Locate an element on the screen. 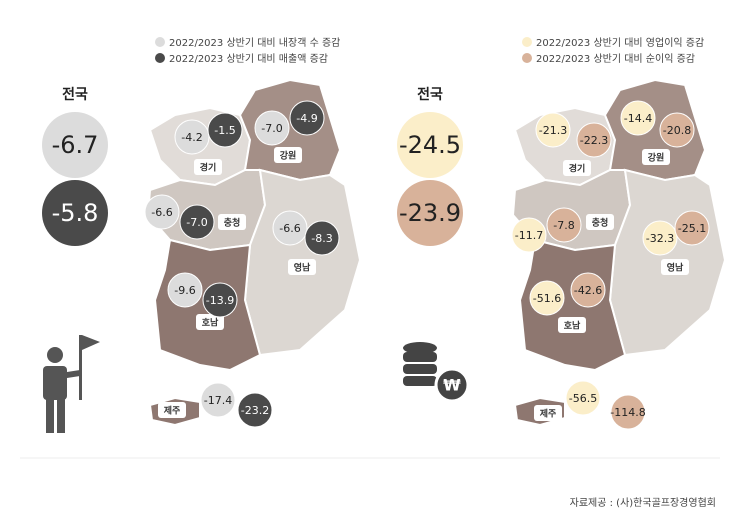 The height and width of the screenshot is (521, 740). region-value: -14.4 is located at coordinates (638, 118).